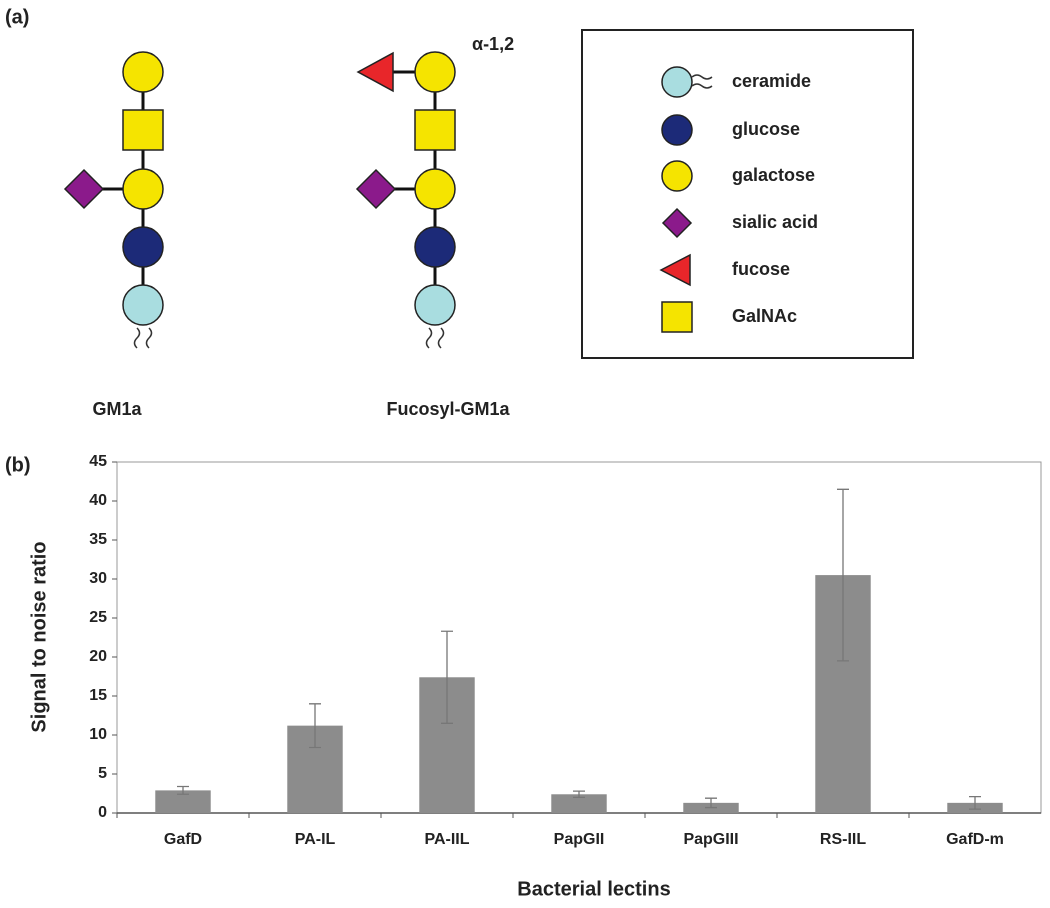  What do you see at coordinates (677, 223) in the screenshot?
I see `sialic-acid-icon` at bounding box center [677, 223].